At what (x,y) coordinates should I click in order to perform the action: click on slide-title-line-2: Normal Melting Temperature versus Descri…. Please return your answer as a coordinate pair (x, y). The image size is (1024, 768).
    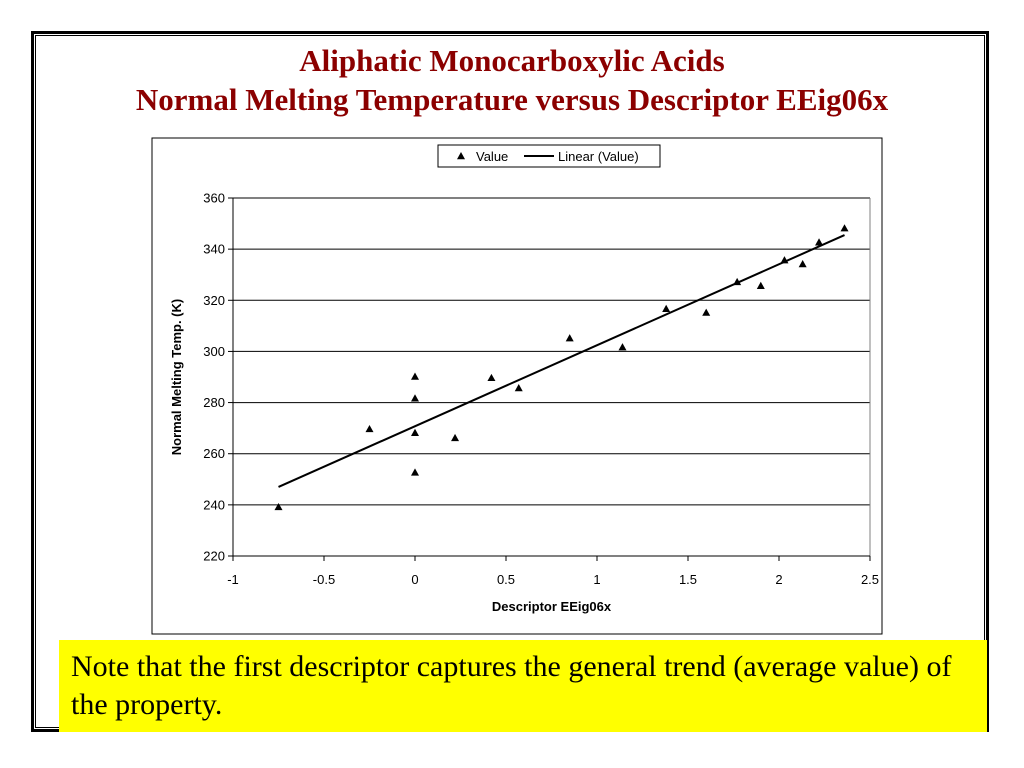
    Looking at the image, I should click on (512, 99).